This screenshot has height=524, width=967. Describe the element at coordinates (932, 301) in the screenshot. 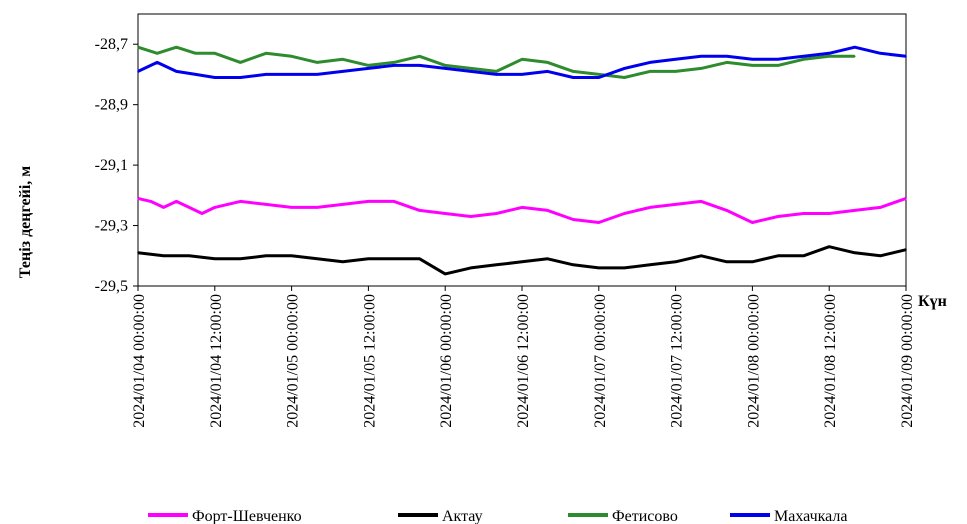

I see `x-axis-title: Күн` at that location.